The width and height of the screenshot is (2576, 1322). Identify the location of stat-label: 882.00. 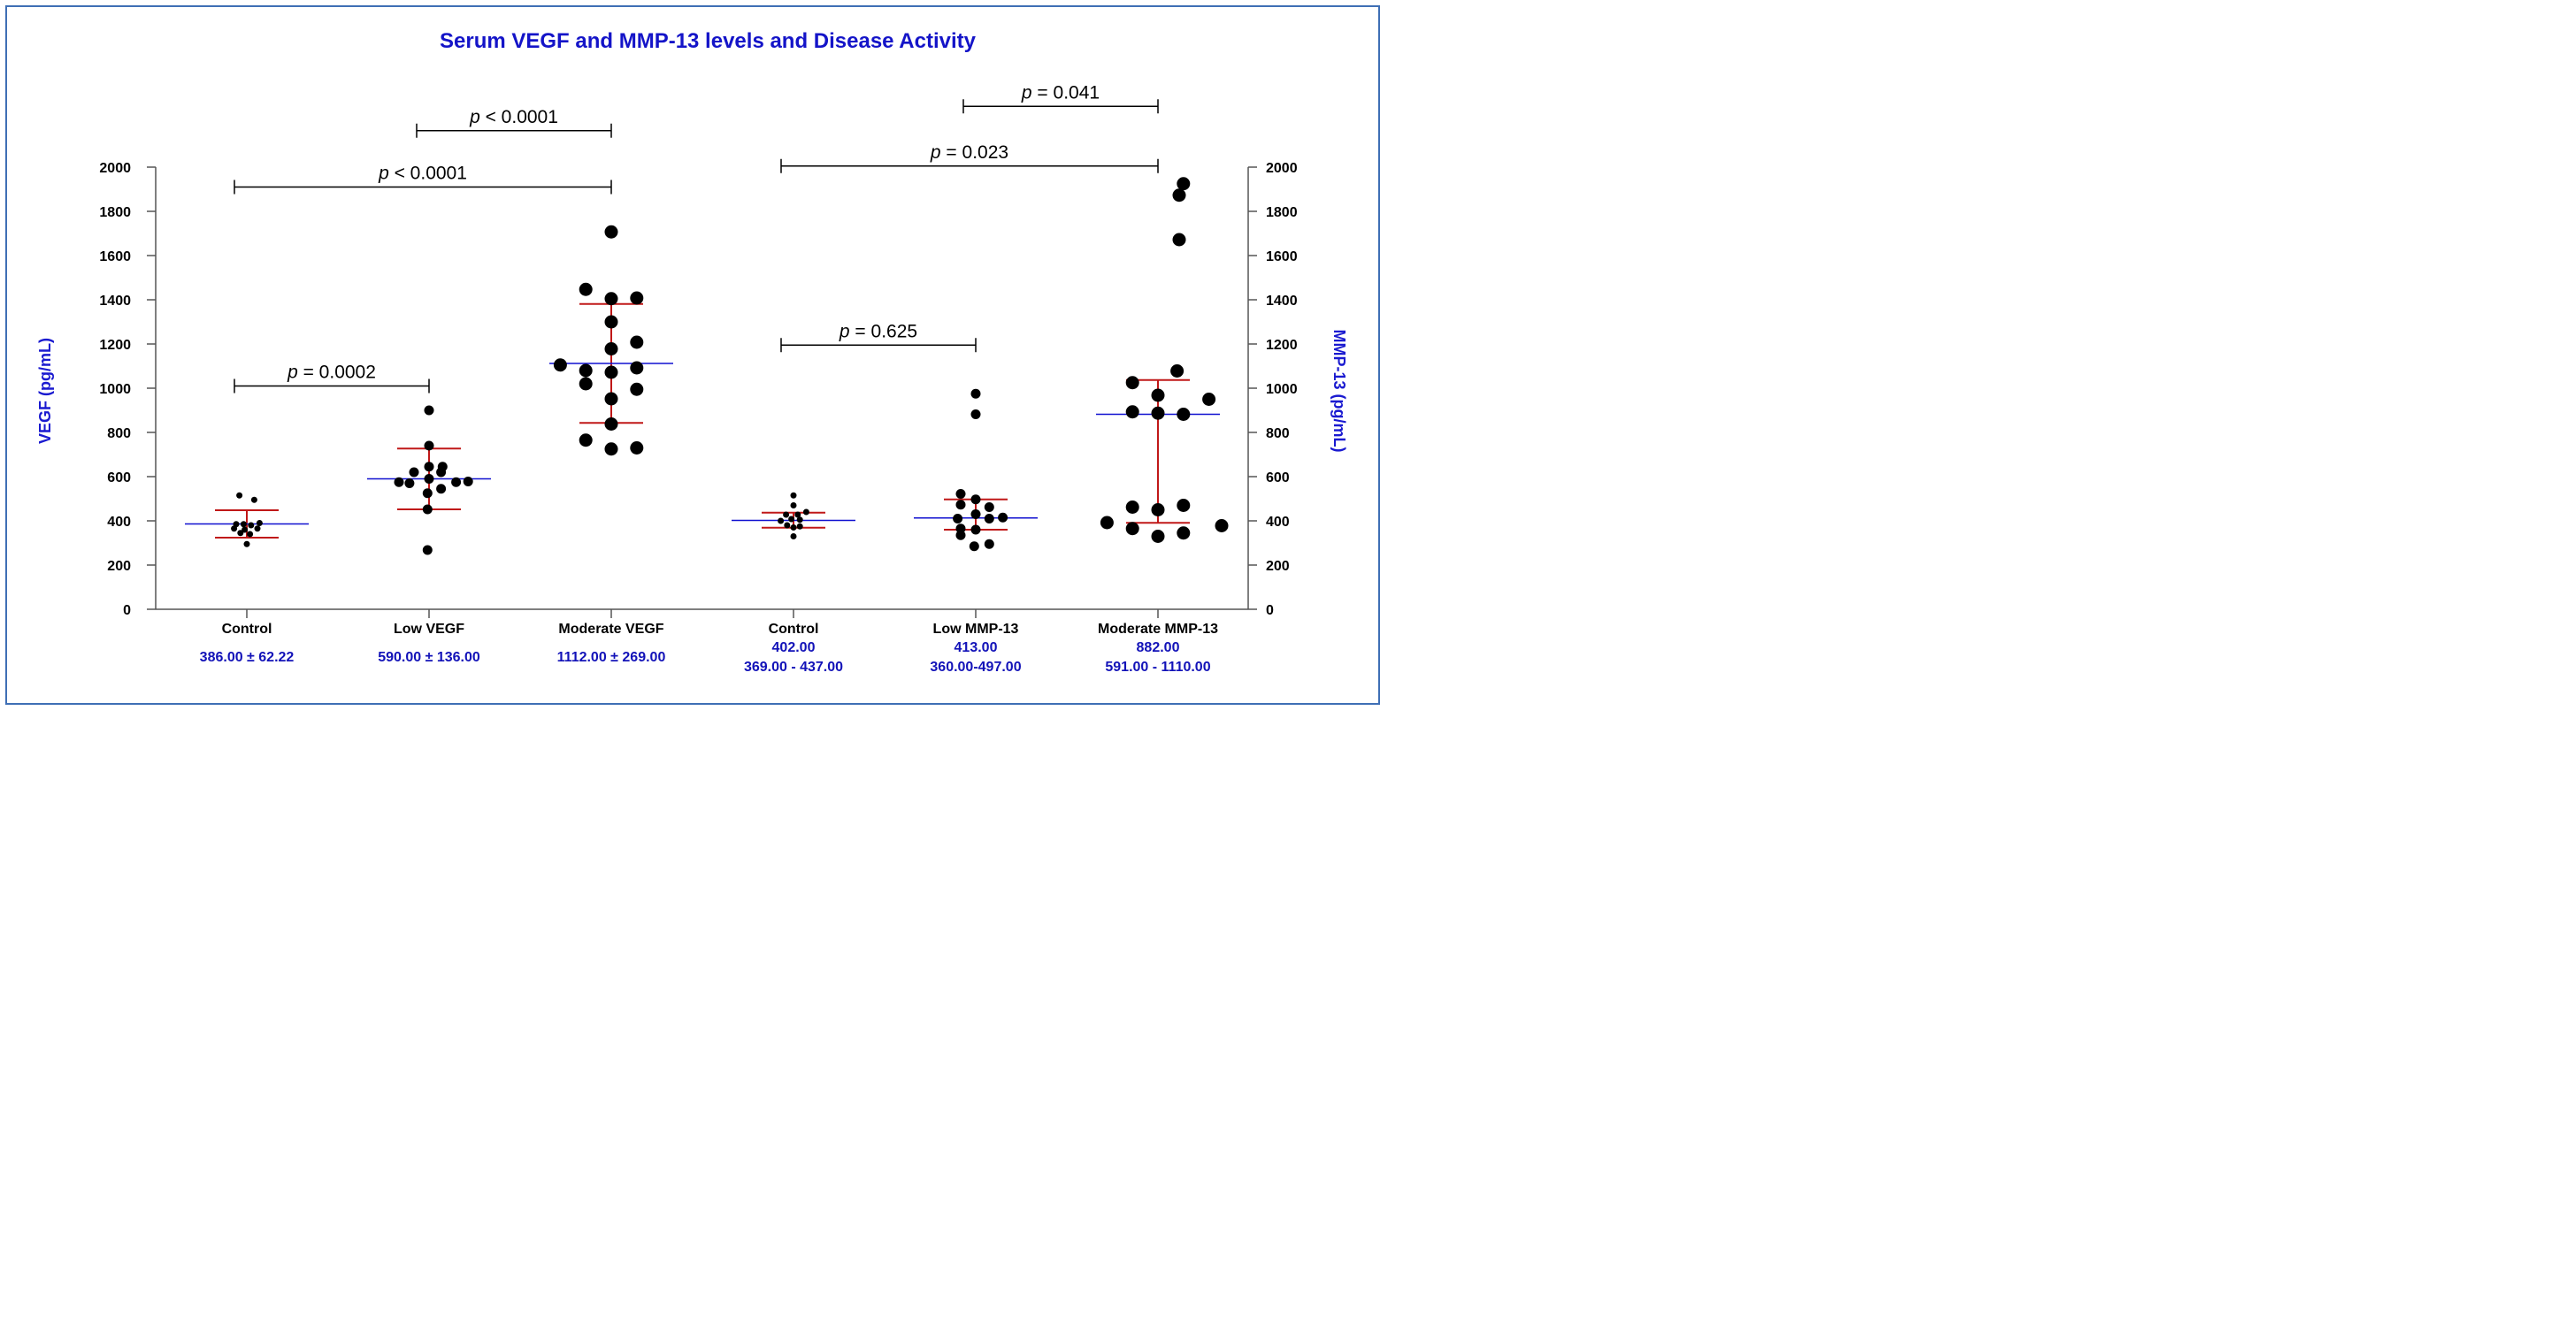
(1158, 647).